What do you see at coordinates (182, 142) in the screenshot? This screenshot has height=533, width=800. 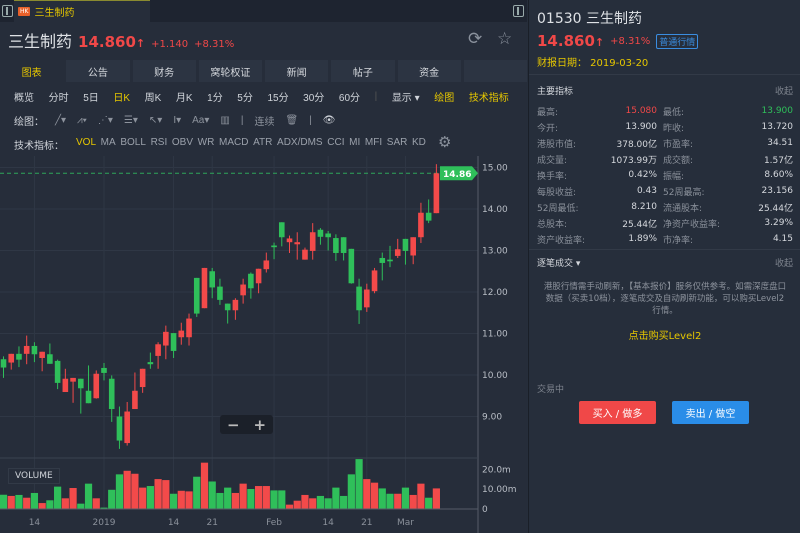 I see `indicator-obv: OBV` at bounding box center [182, 142].